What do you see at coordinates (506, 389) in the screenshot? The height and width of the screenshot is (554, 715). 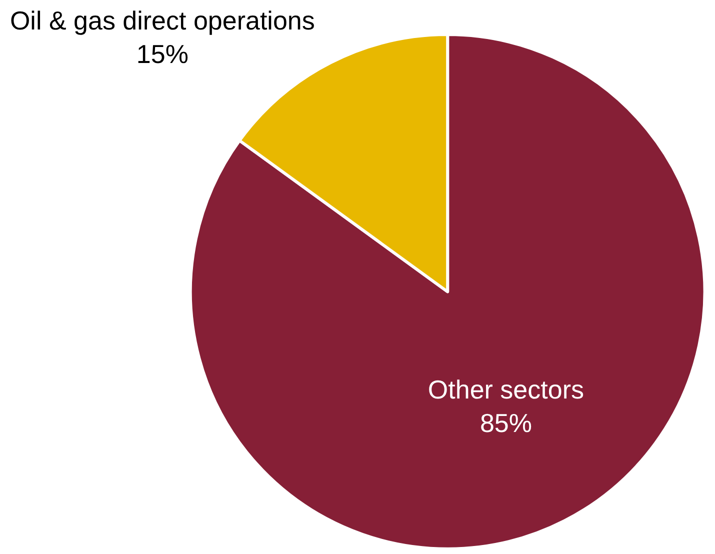 I see `slice-label: Other sectors` at bounding box center [506, 389].